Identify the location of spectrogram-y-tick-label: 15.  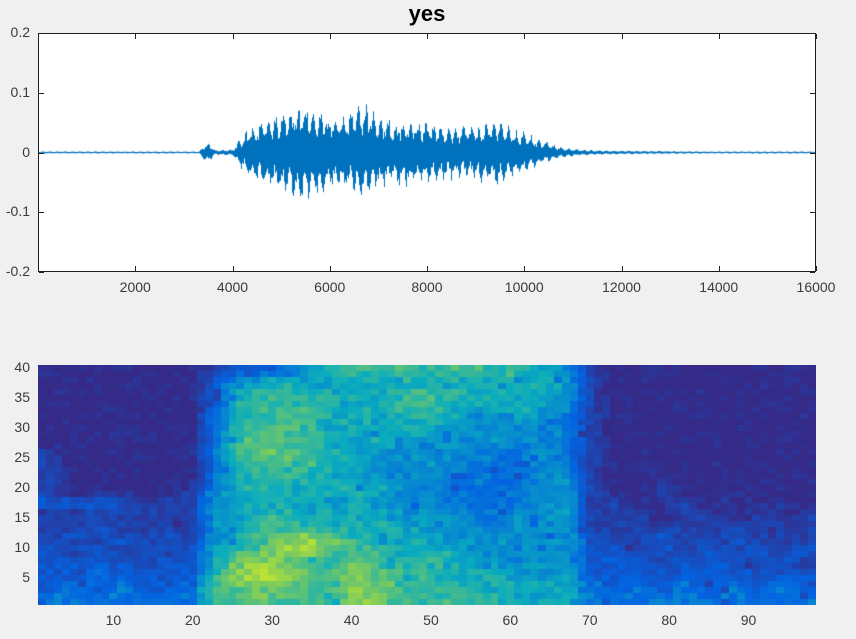
(22, 517).